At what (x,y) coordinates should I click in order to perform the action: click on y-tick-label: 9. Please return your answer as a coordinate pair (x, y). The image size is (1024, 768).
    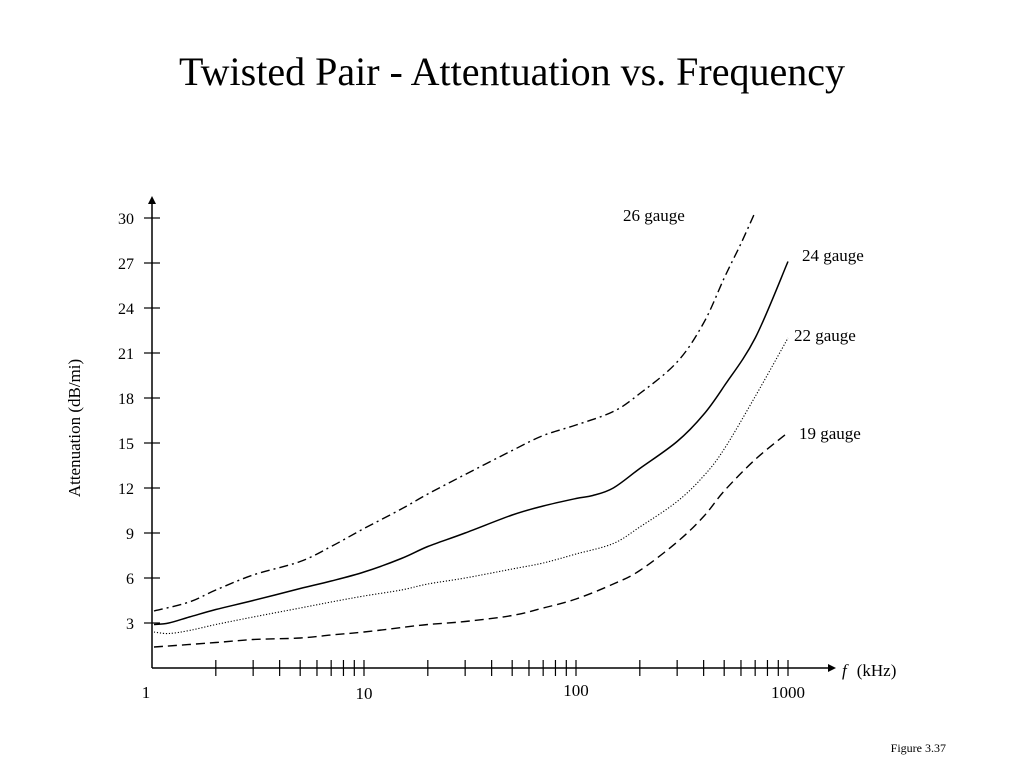
    Looking at the image, I should click on (130, 534).